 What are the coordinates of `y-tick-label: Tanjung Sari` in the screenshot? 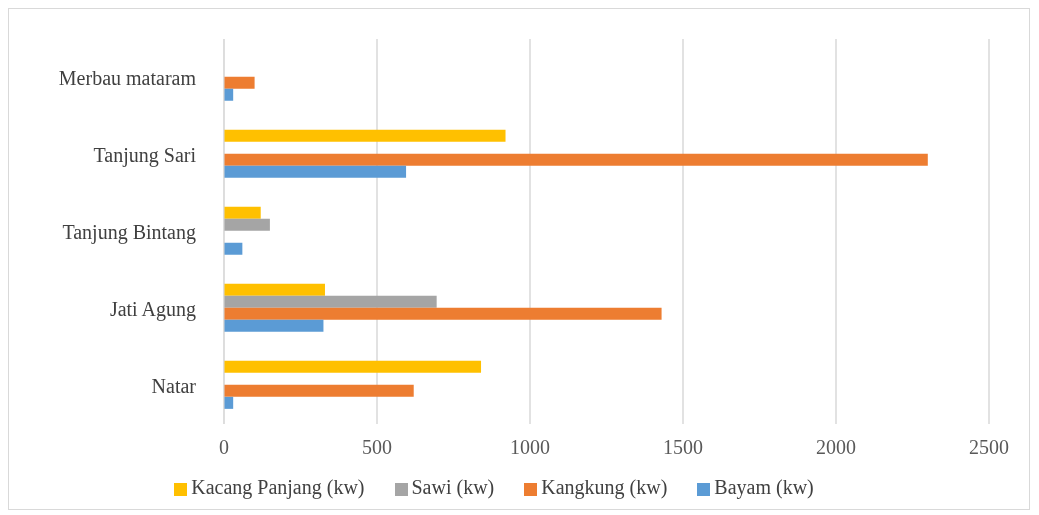 It's located at (145, 155).